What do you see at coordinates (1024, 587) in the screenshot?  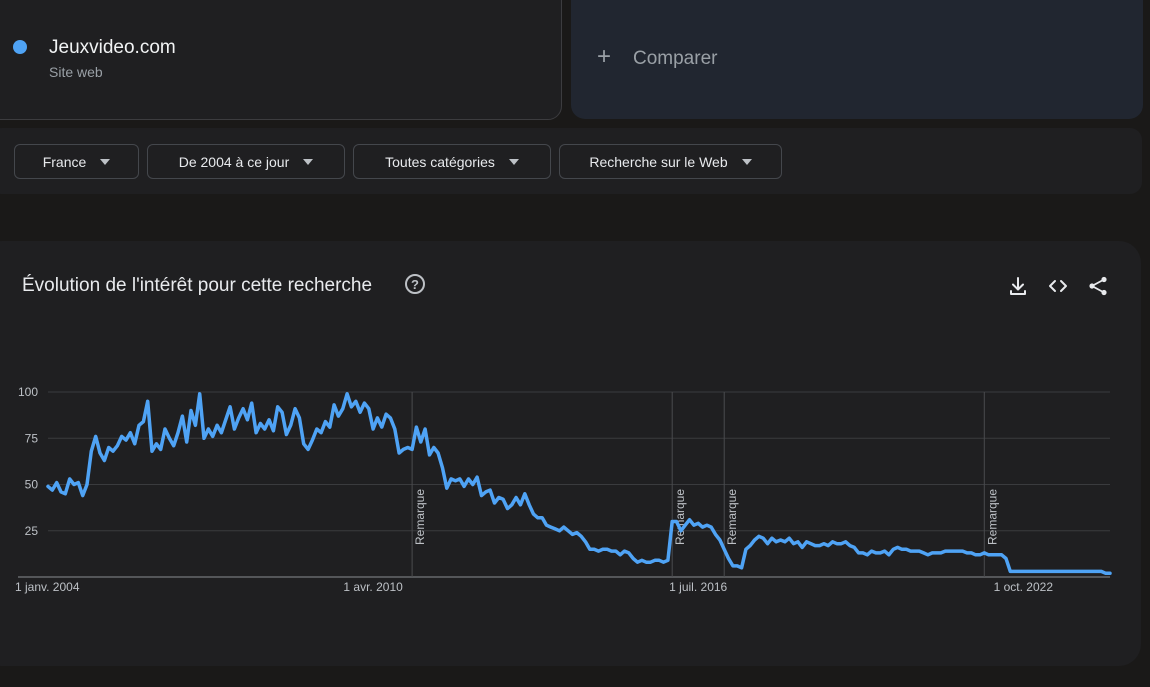 I see `x-tick-label: 1 oct. 2022` at bounding box center [1024, 587].